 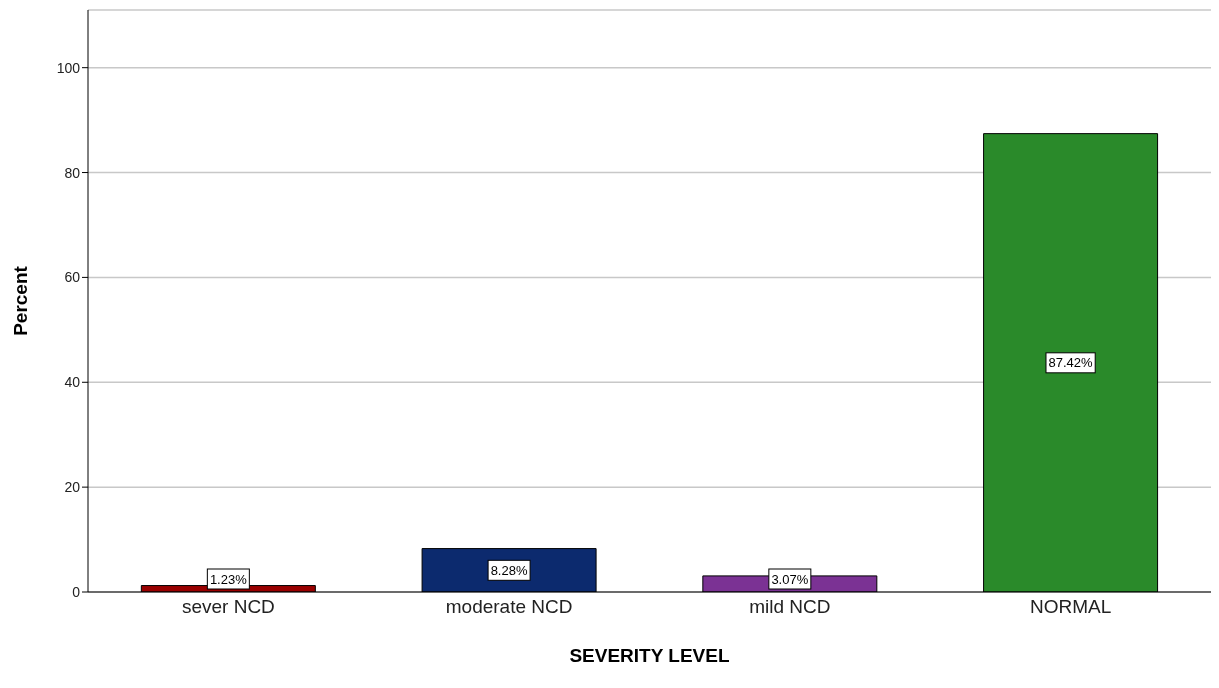 I want to click on x-axis-title: SEVERITY LEVEL, so click(x=649, y=655).